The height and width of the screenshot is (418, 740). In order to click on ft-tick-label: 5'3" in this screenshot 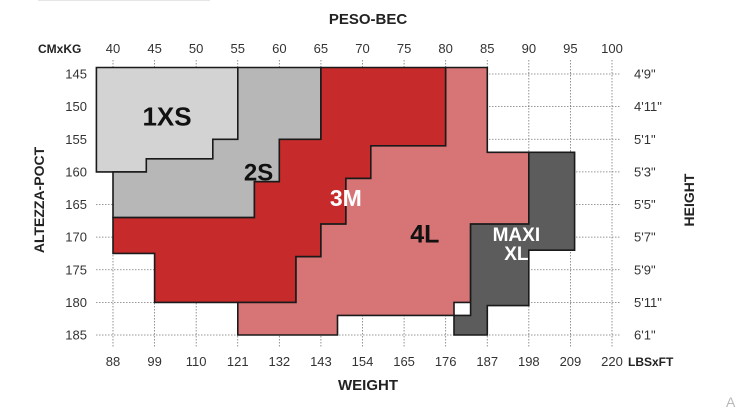, I will do `click(645, 171)`.